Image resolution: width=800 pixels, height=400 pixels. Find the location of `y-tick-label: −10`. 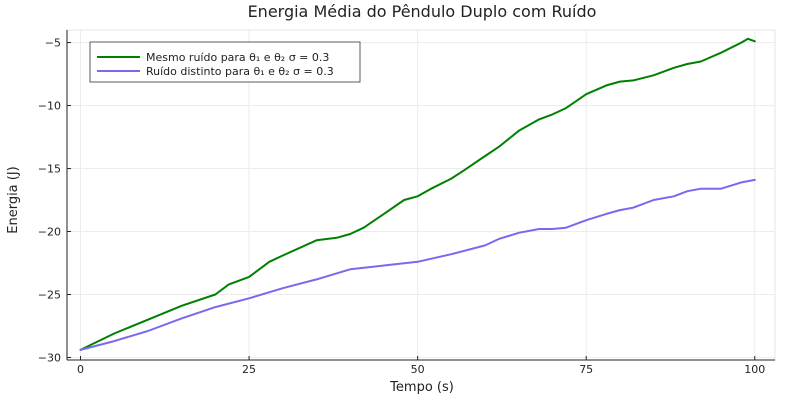

y-tick-label: −10 is located at coordinates (49, 106).